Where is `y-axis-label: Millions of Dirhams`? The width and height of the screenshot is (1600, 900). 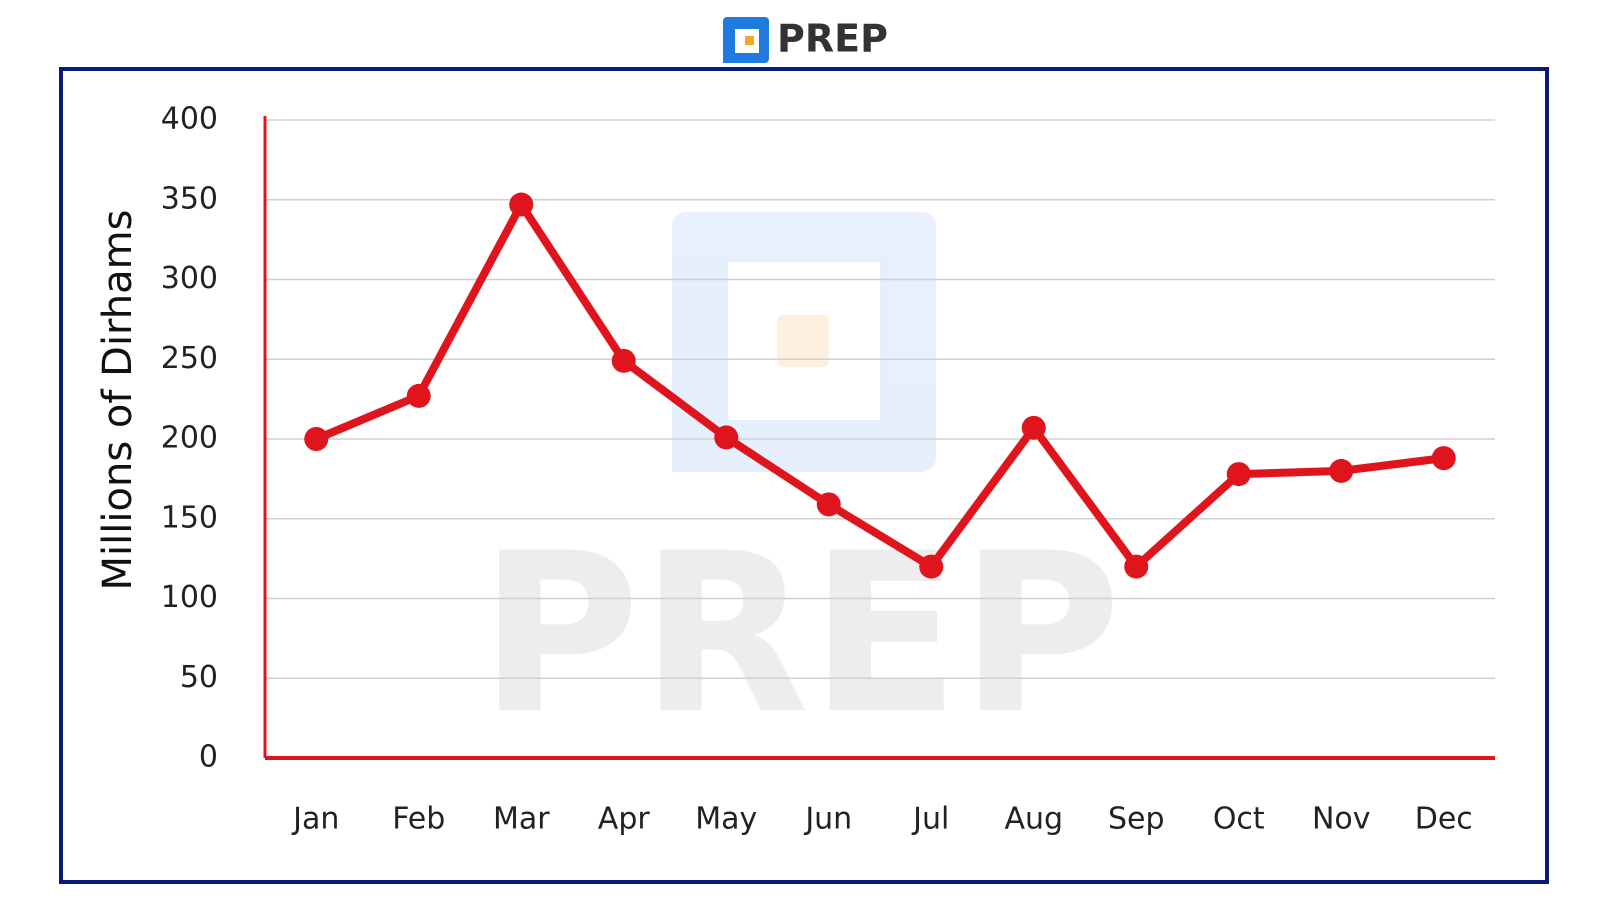
y-axis-label: Millions of Dirhams is located at coordinates (118, 400).